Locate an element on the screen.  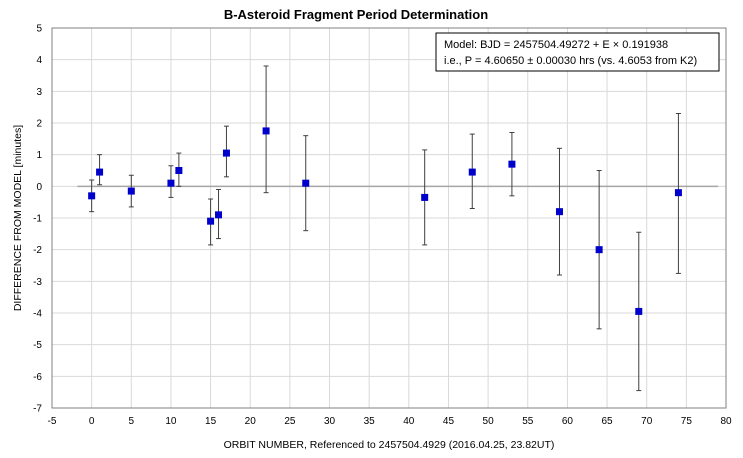
x-tick-label: 40 is located at coordinates (409, 421).